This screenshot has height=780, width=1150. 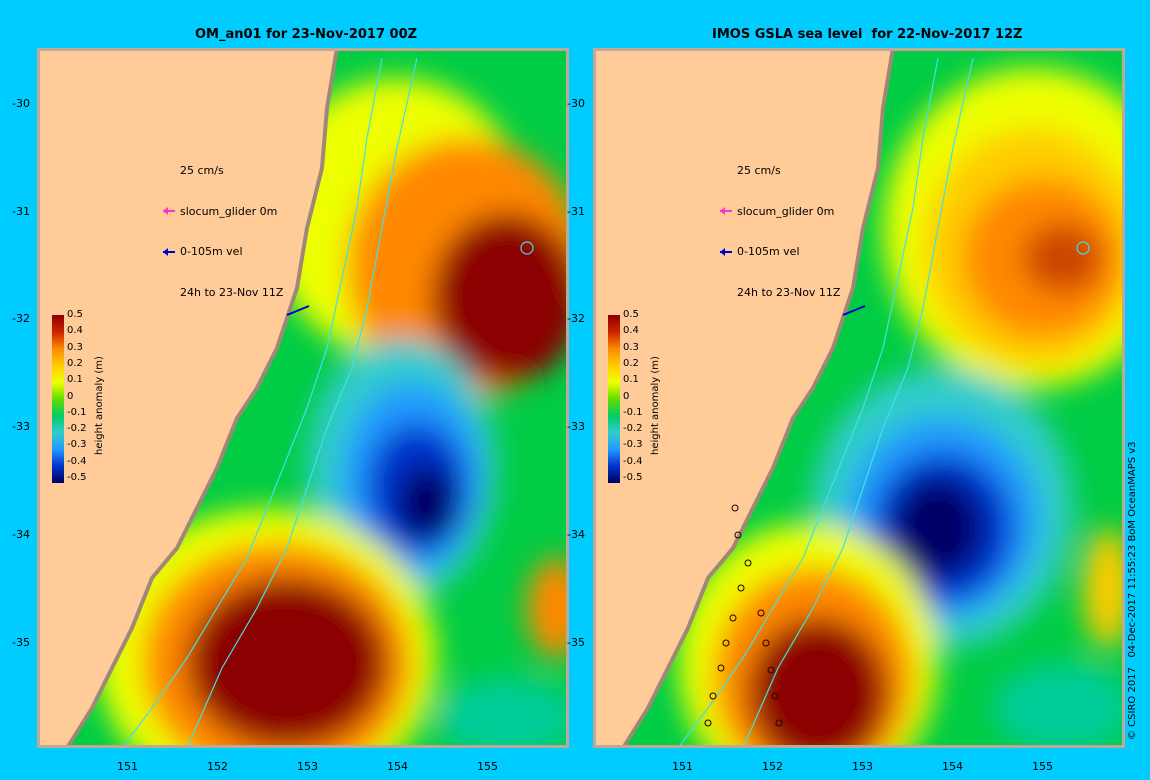 What do you see at coordinates (867, 34) in the screenshot?
I see `right-panel-title: IMOS GSLA sea level for 22-Nov-2017 12Z` at bounding box center [867, 34].